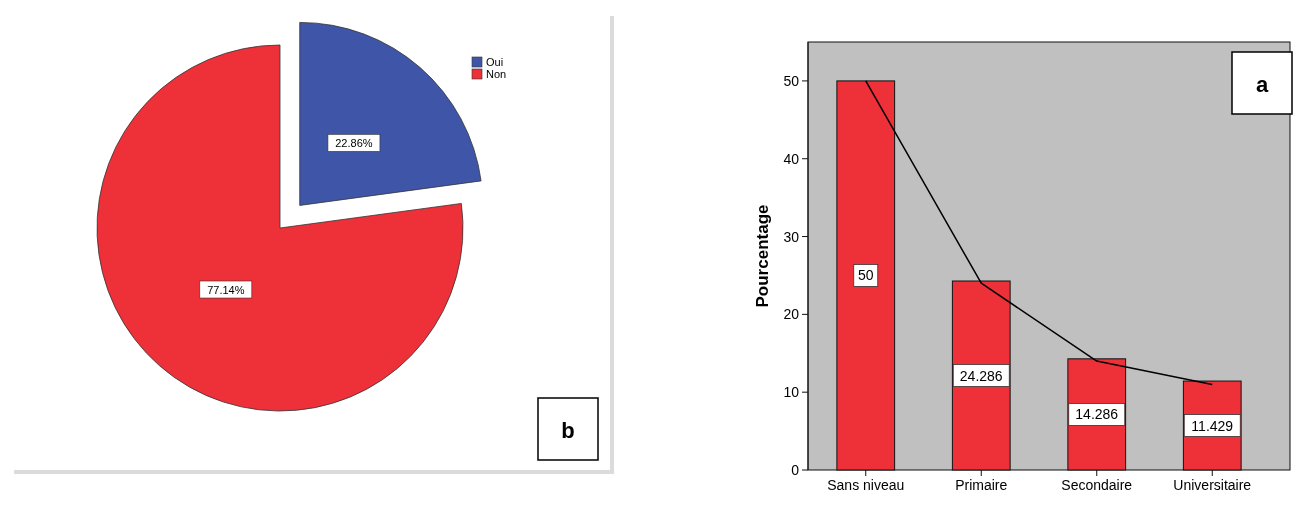 The image size is (1300, 517). I want to click on y-axis-title: Pourcentage, so click(762, 256).